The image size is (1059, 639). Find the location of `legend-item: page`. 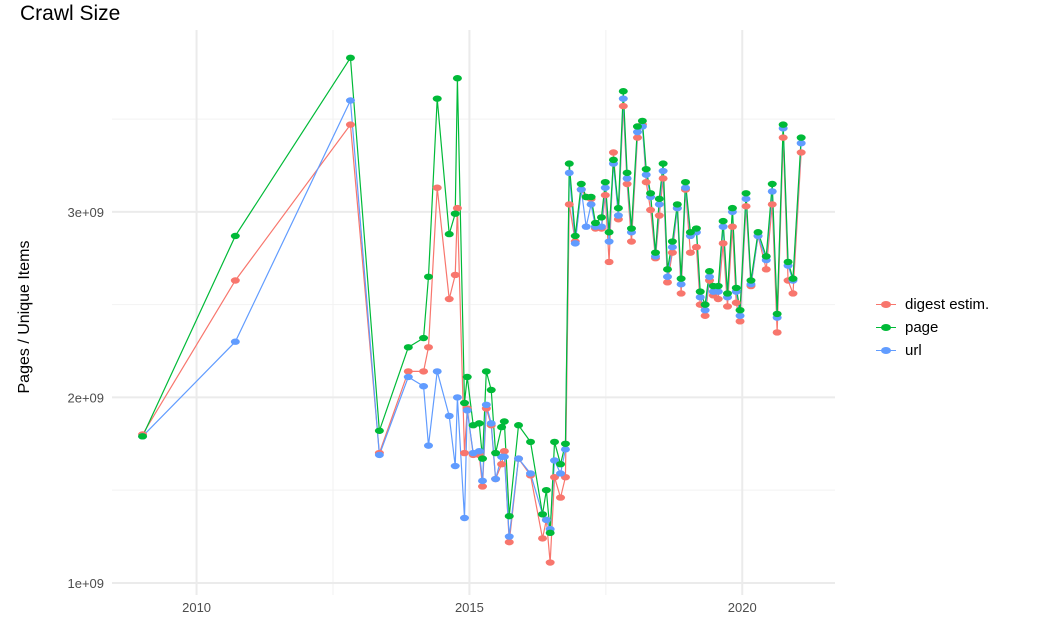

legend-item: page is located at coordinates (932, 327).